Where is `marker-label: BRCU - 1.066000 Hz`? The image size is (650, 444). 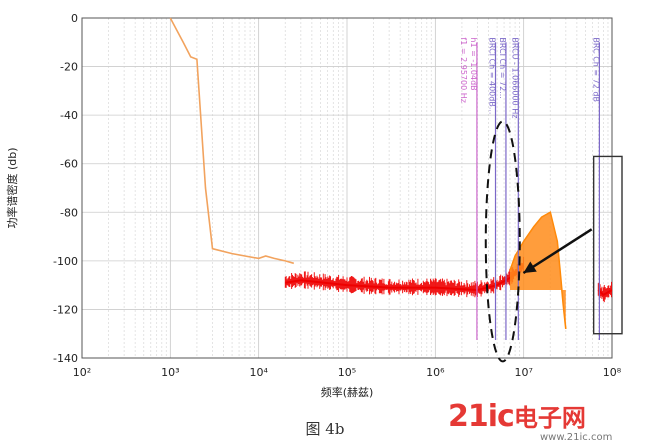 marker-label: BRCU - 1.066000 Hz is located at coordinates (514, 77).